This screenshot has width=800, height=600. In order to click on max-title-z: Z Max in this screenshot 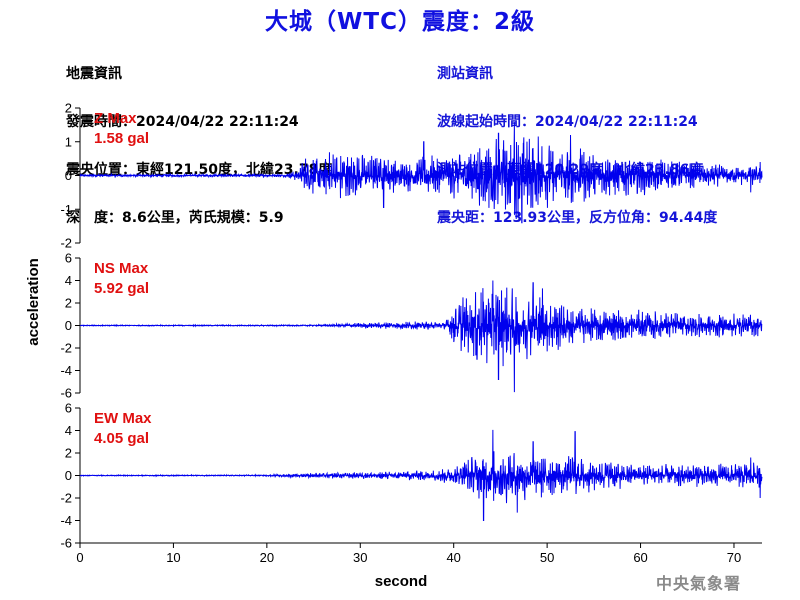, I will do `click(115, 118)`.